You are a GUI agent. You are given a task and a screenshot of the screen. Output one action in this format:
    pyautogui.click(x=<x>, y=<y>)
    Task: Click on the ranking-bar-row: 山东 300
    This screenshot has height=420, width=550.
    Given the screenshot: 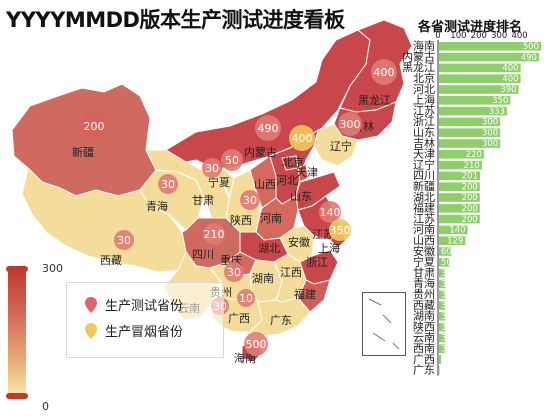 What is the action you would take?
    pyautogui.click(x=457, y=132)
    